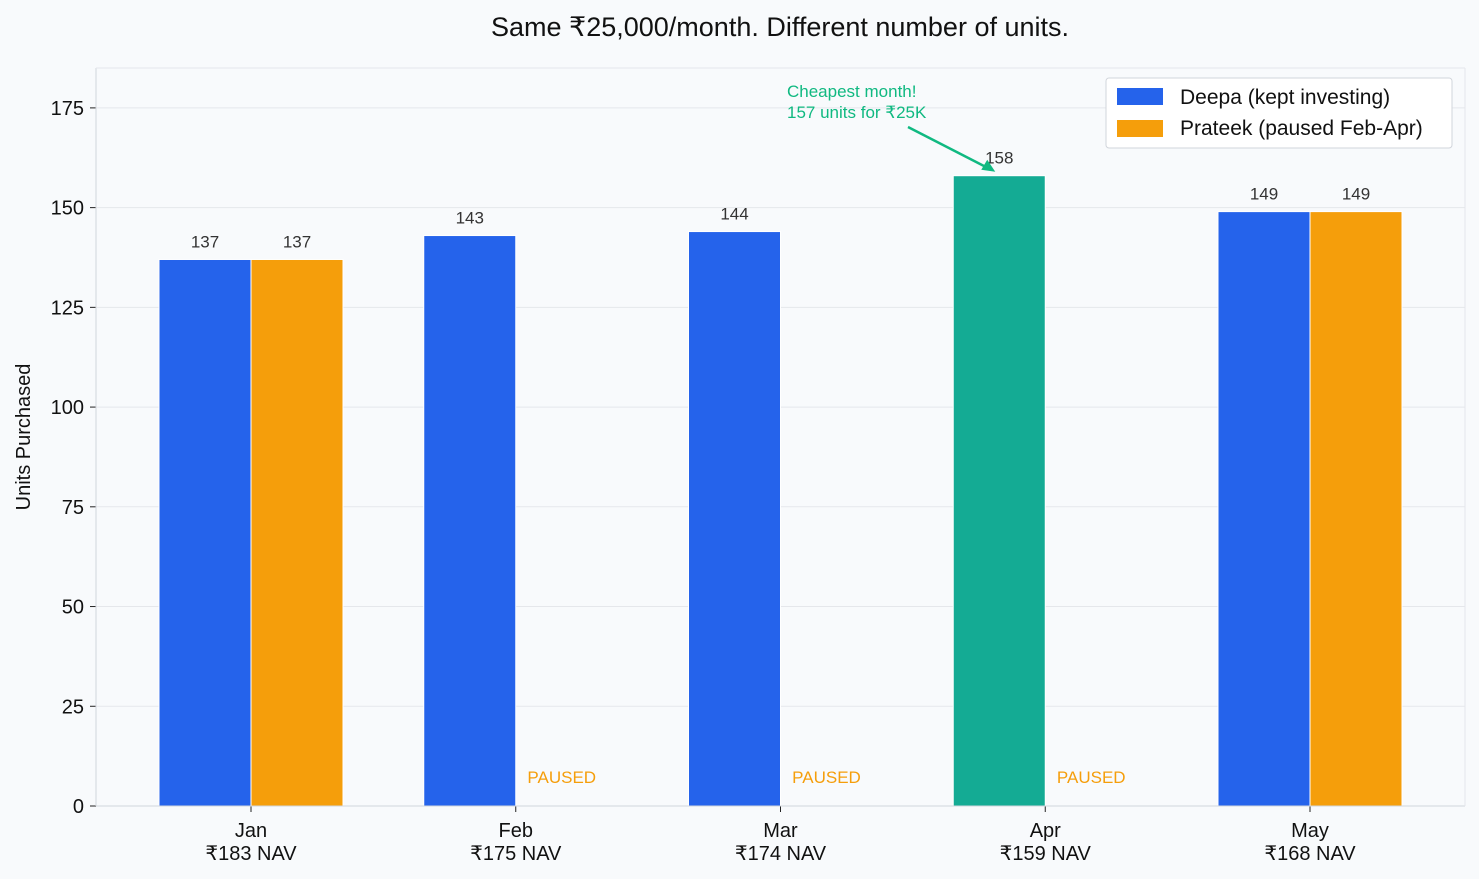 This screenshot has height=879, width=1479. What do you see at coordinates (734, 519) in the screenshot?
I see `bar-deepa-mar` at bounding box center [734, 519].